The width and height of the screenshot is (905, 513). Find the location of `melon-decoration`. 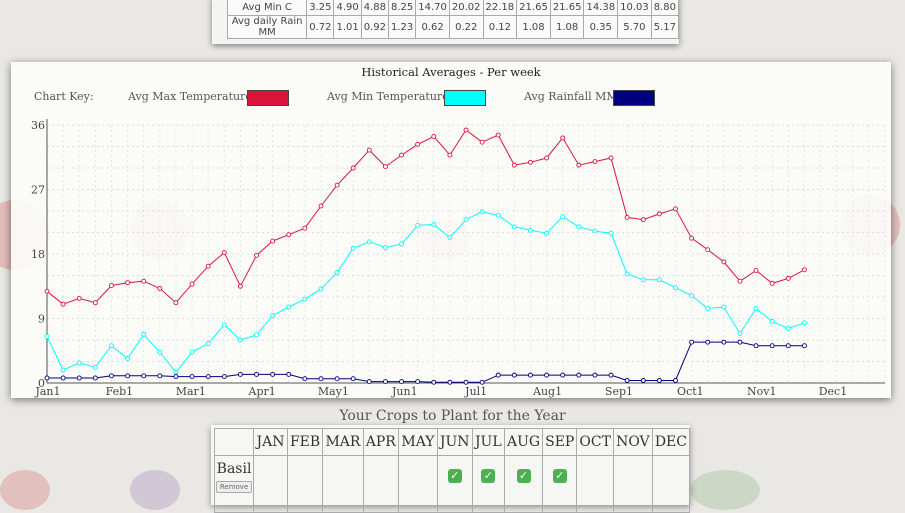

melon-decoration is located at coordinates (725, 490).